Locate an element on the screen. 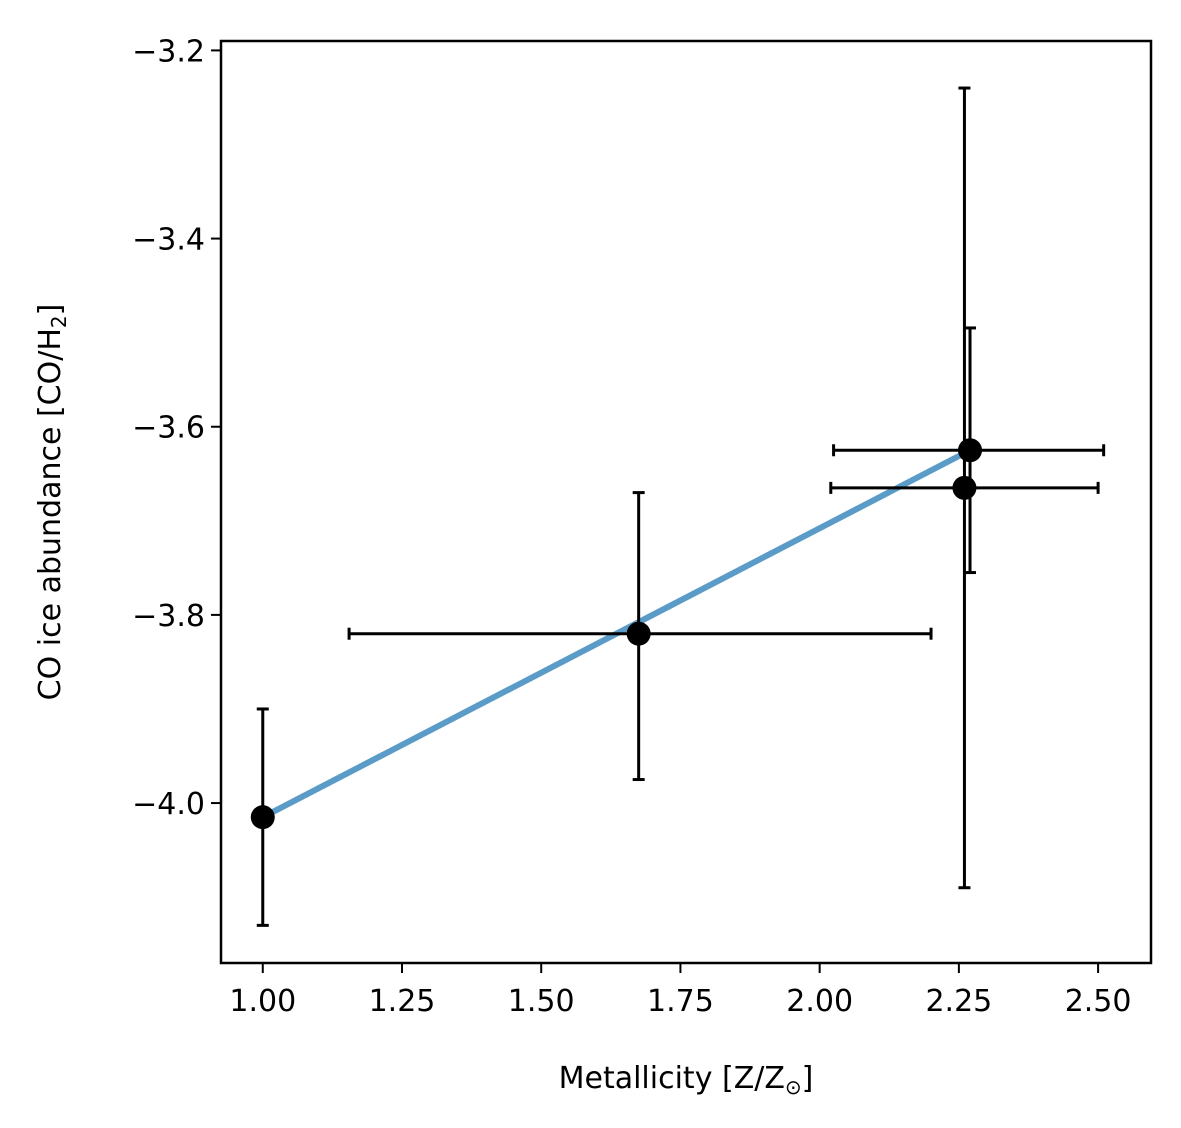 This screenshot has width=1181, height=1128. x-tick-label: 1.00 is located at coordinates (262, 1001).